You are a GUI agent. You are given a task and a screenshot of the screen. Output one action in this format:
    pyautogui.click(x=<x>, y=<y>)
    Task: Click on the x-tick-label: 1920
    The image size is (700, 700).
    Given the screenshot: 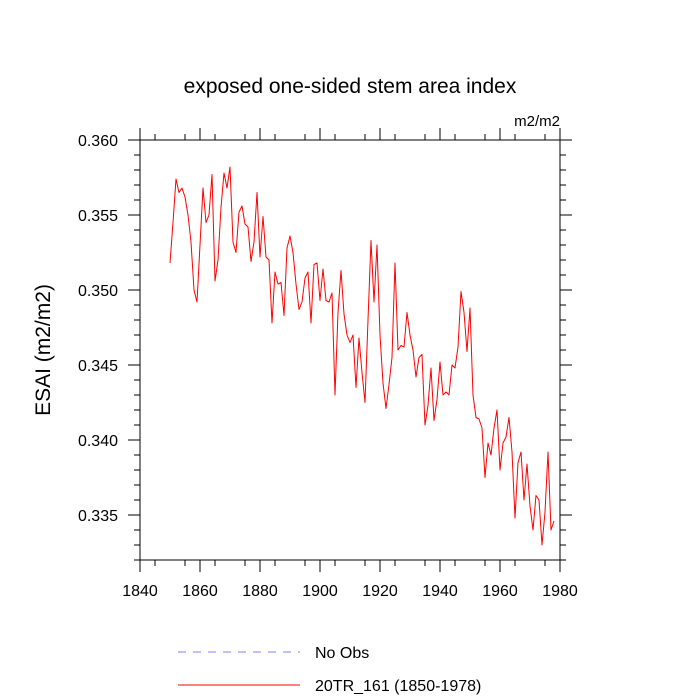 What is the action you would take?
    pyautogui.click(x=380, y=591)
    